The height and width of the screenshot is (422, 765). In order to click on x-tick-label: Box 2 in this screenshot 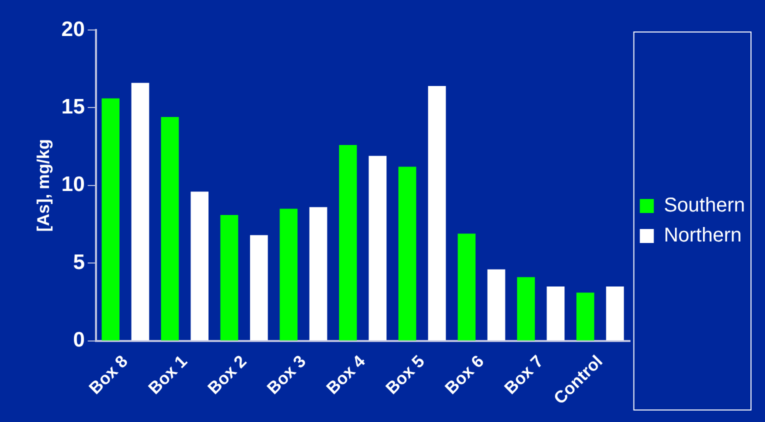, I will do `click(227, 375)`.